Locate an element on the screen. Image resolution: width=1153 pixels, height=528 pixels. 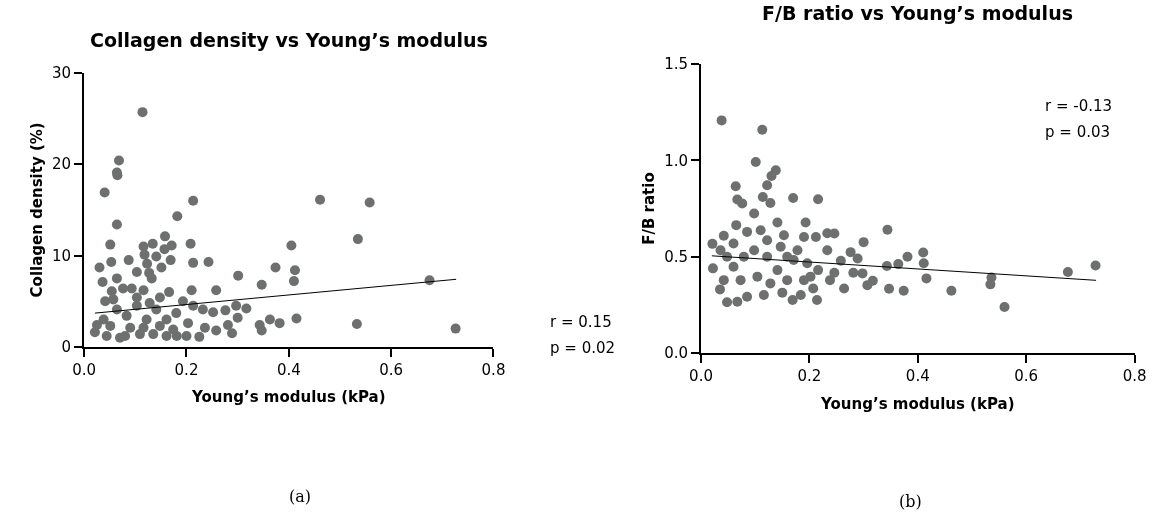
text: (b) is located at coordinates (910, 501).